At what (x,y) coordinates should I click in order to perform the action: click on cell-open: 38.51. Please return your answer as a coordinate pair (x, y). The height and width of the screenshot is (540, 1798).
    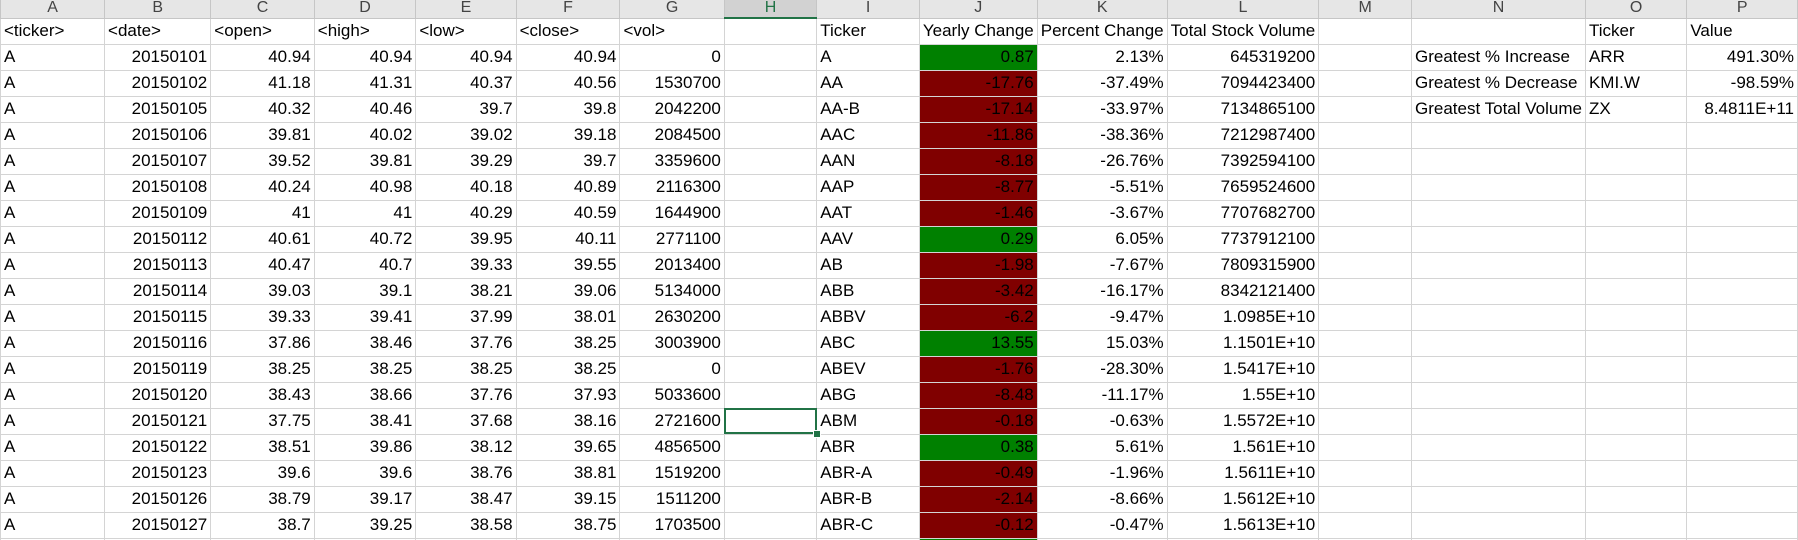
    Looking at the image, I should click on (262, 447).